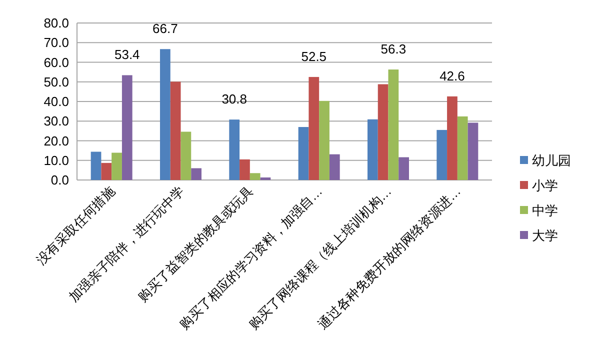 The image size is (594, 340). What do you see at coordinates (314, 56) in the screenshot?
I see `data-label: 52.5` at bounding box center [314, 56].